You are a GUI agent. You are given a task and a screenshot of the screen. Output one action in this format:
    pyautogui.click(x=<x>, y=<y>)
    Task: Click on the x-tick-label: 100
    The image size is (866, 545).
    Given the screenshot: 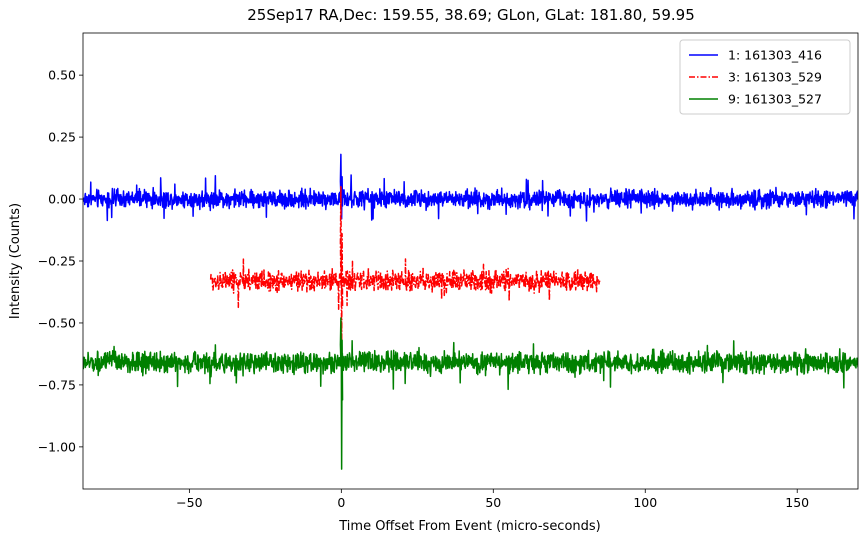 What is the action you would take?
    pyautogui.click(x=645, y=502)
    